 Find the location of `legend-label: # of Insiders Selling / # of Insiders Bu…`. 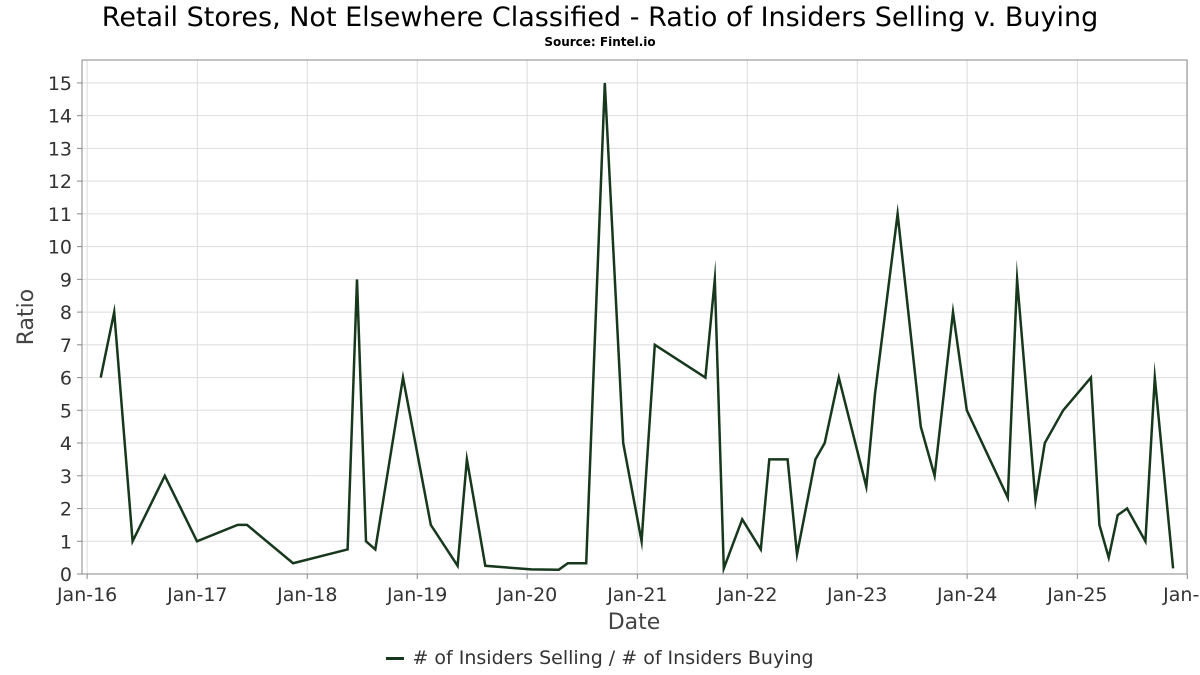

legend-label: # of Insiders Selling / # of Insiders Bu… is located at coordinates (613, 658).